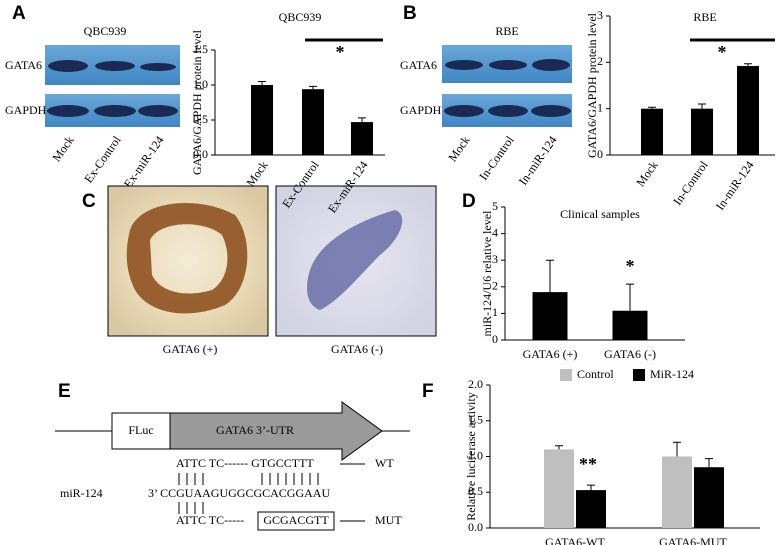  I want to click on blot-title: RBE, so click(506, 31).